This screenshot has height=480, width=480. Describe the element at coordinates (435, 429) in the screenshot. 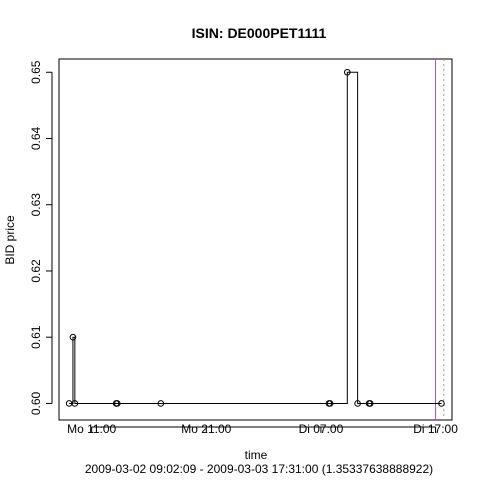

I see `x-tick-label: Di 17:00` at that location.